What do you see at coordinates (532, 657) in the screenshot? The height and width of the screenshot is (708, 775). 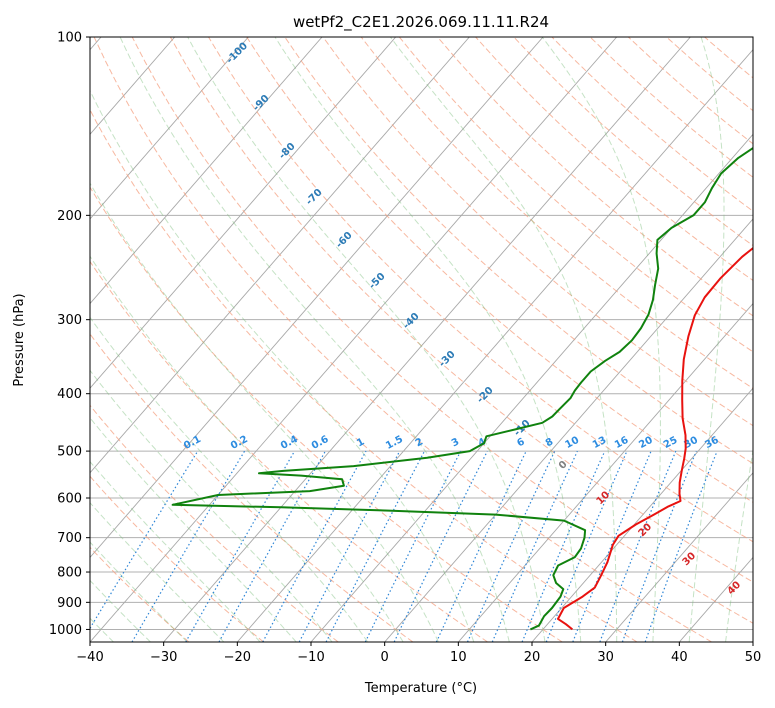 I see `x-tick-label: 20` at bounding box center [532, 657].